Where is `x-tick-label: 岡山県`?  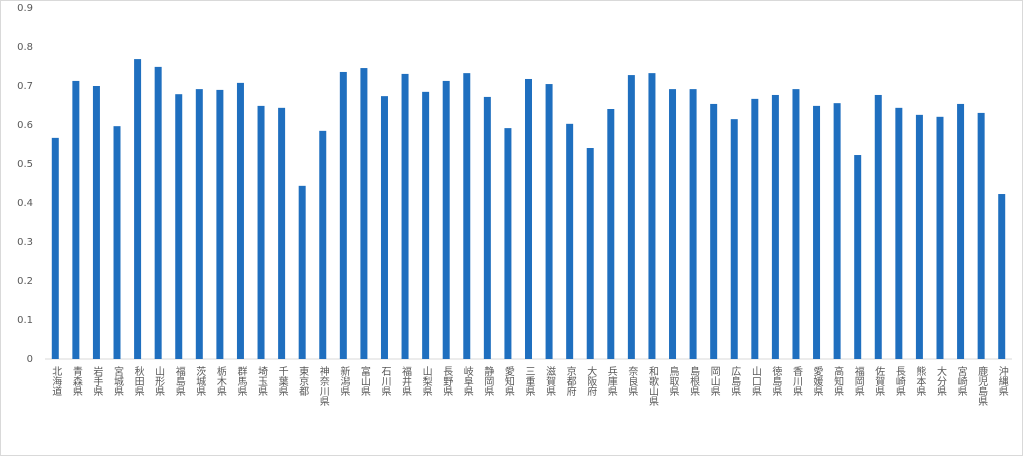 x-tick-label: 岡山県 is located at coordinates (714, 381).